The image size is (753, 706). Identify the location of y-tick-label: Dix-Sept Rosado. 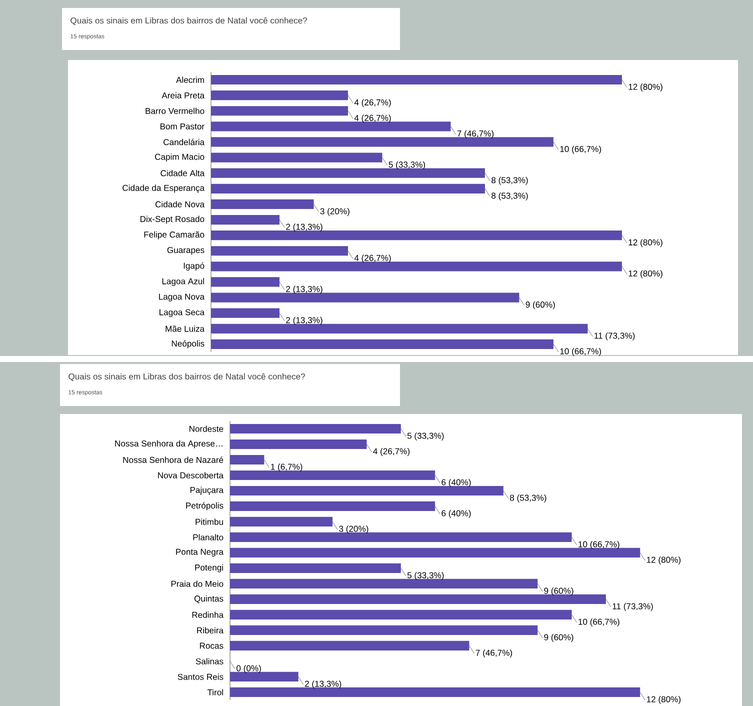
(172, 220).